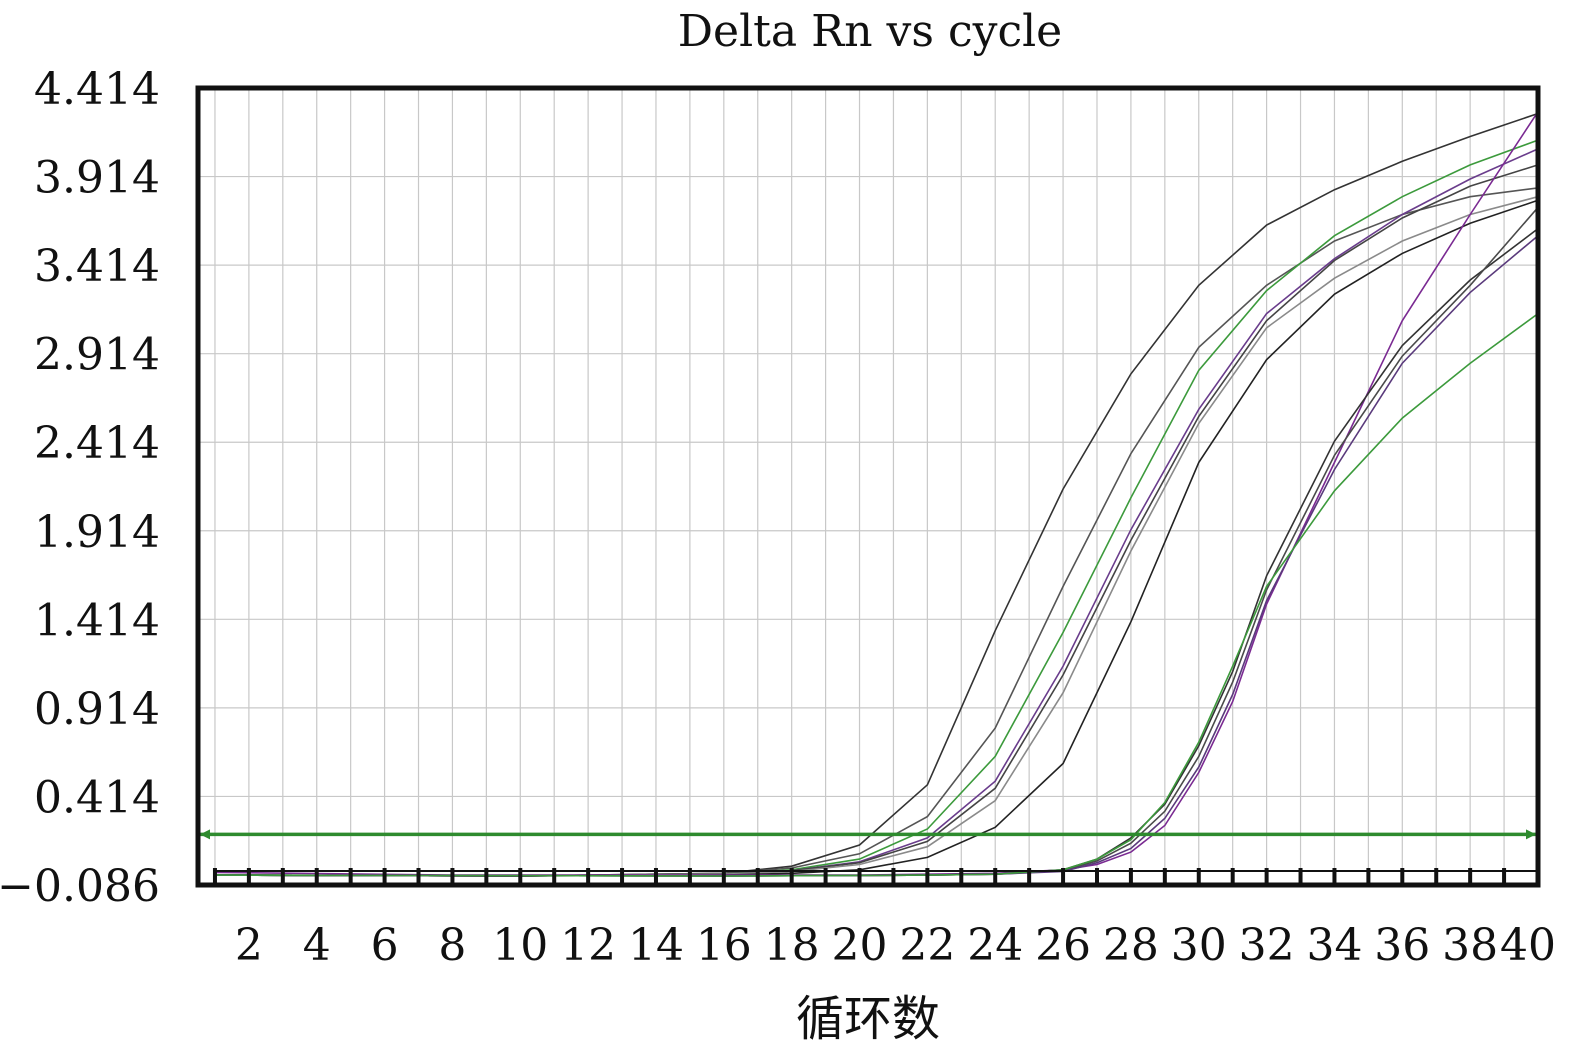 The height and width of the screenshot is (1057, 1575). I want to click on y-tick-label: 3.414, so click(97, 266).